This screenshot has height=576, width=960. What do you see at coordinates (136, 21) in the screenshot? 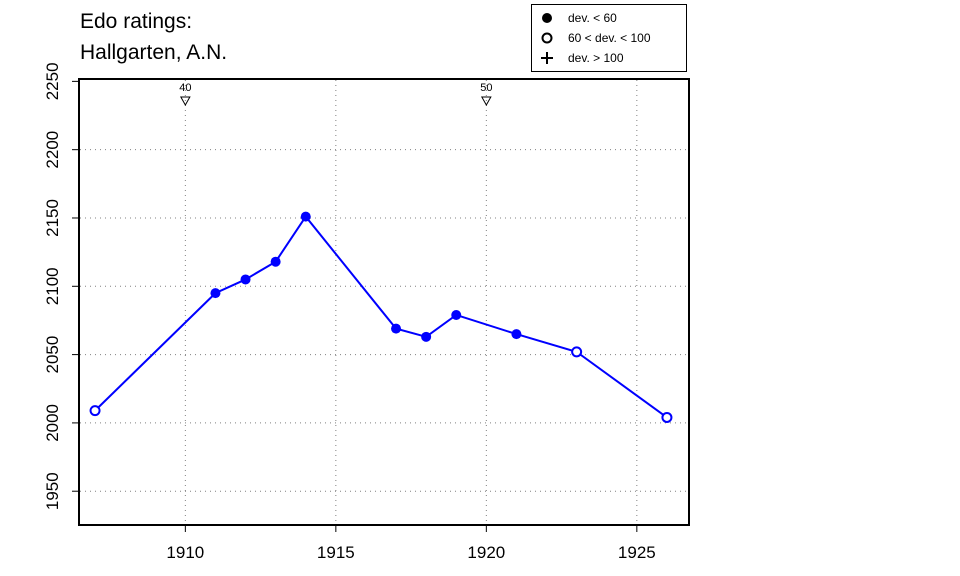
I see `chart-title-line-1: Edo ratings:` at bounding box center [136, 21].